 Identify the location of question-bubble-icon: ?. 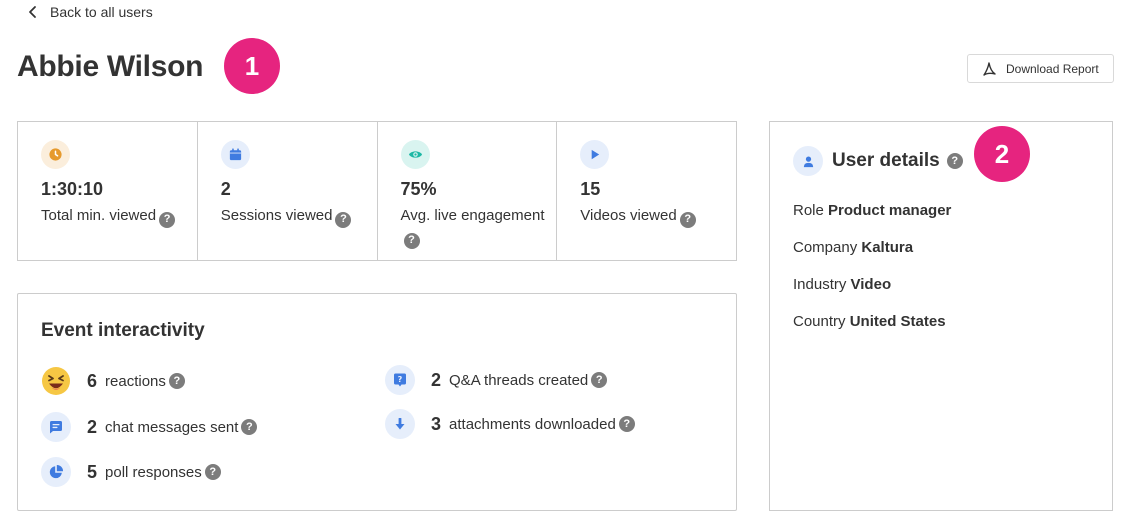
(400, 380).